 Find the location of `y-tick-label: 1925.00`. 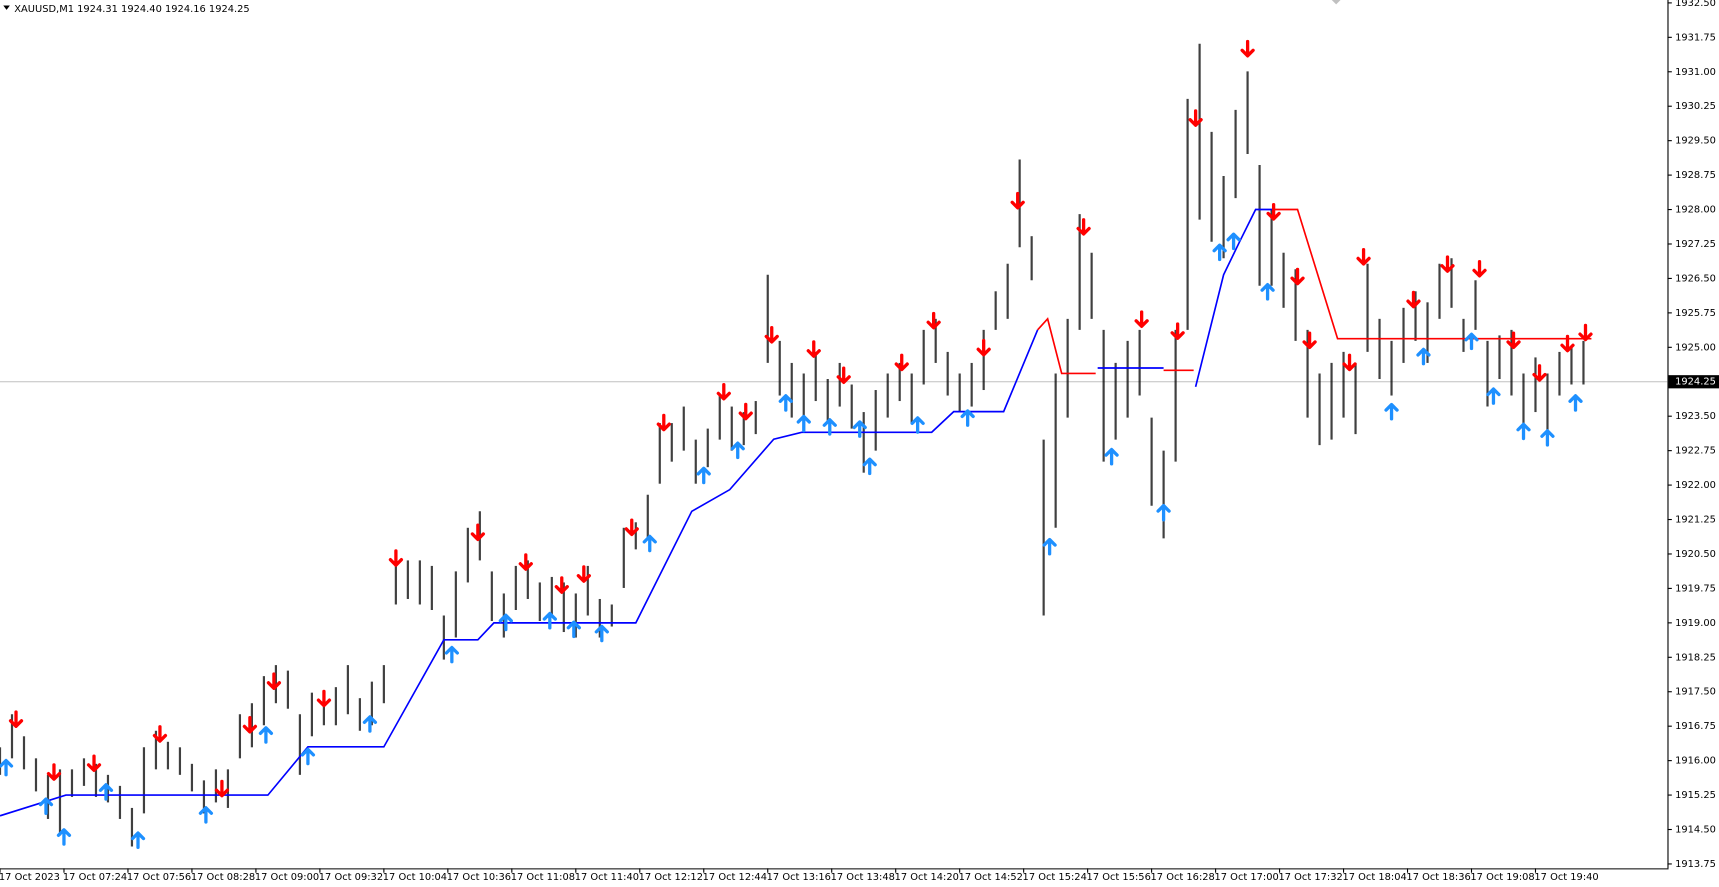

y-tick-label: 1925.00 is located at coordinates (1695, 347).